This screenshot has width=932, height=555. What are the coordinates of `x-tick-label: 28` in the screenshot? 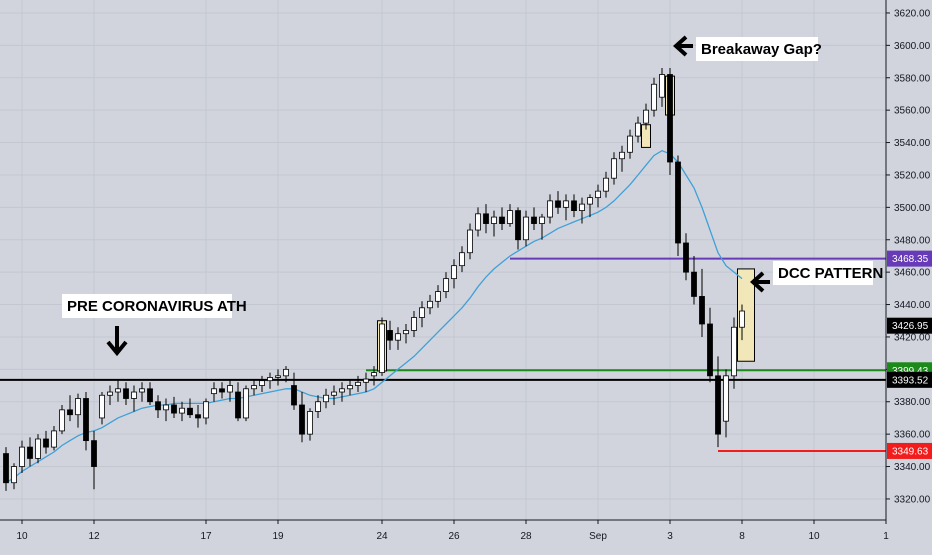 It's located at (526, 536).